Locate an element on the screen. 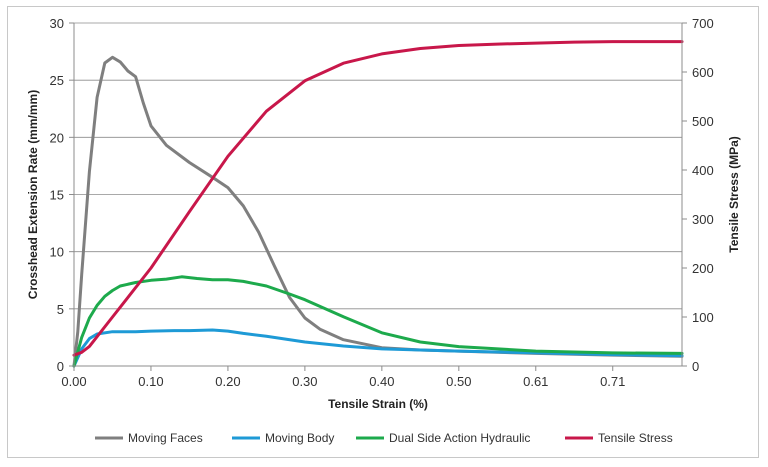  x-tick-label: 0.20 is located at coordinates (227, 381).